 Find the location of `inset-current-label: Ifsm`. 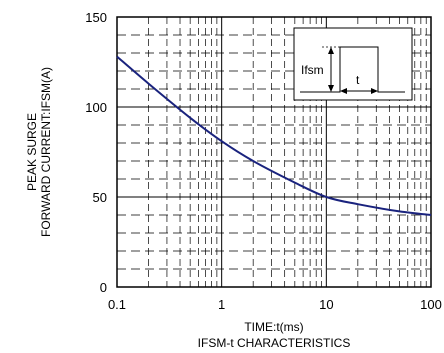

inset-current-label: Ifsm is located at coordinates (312, 70).